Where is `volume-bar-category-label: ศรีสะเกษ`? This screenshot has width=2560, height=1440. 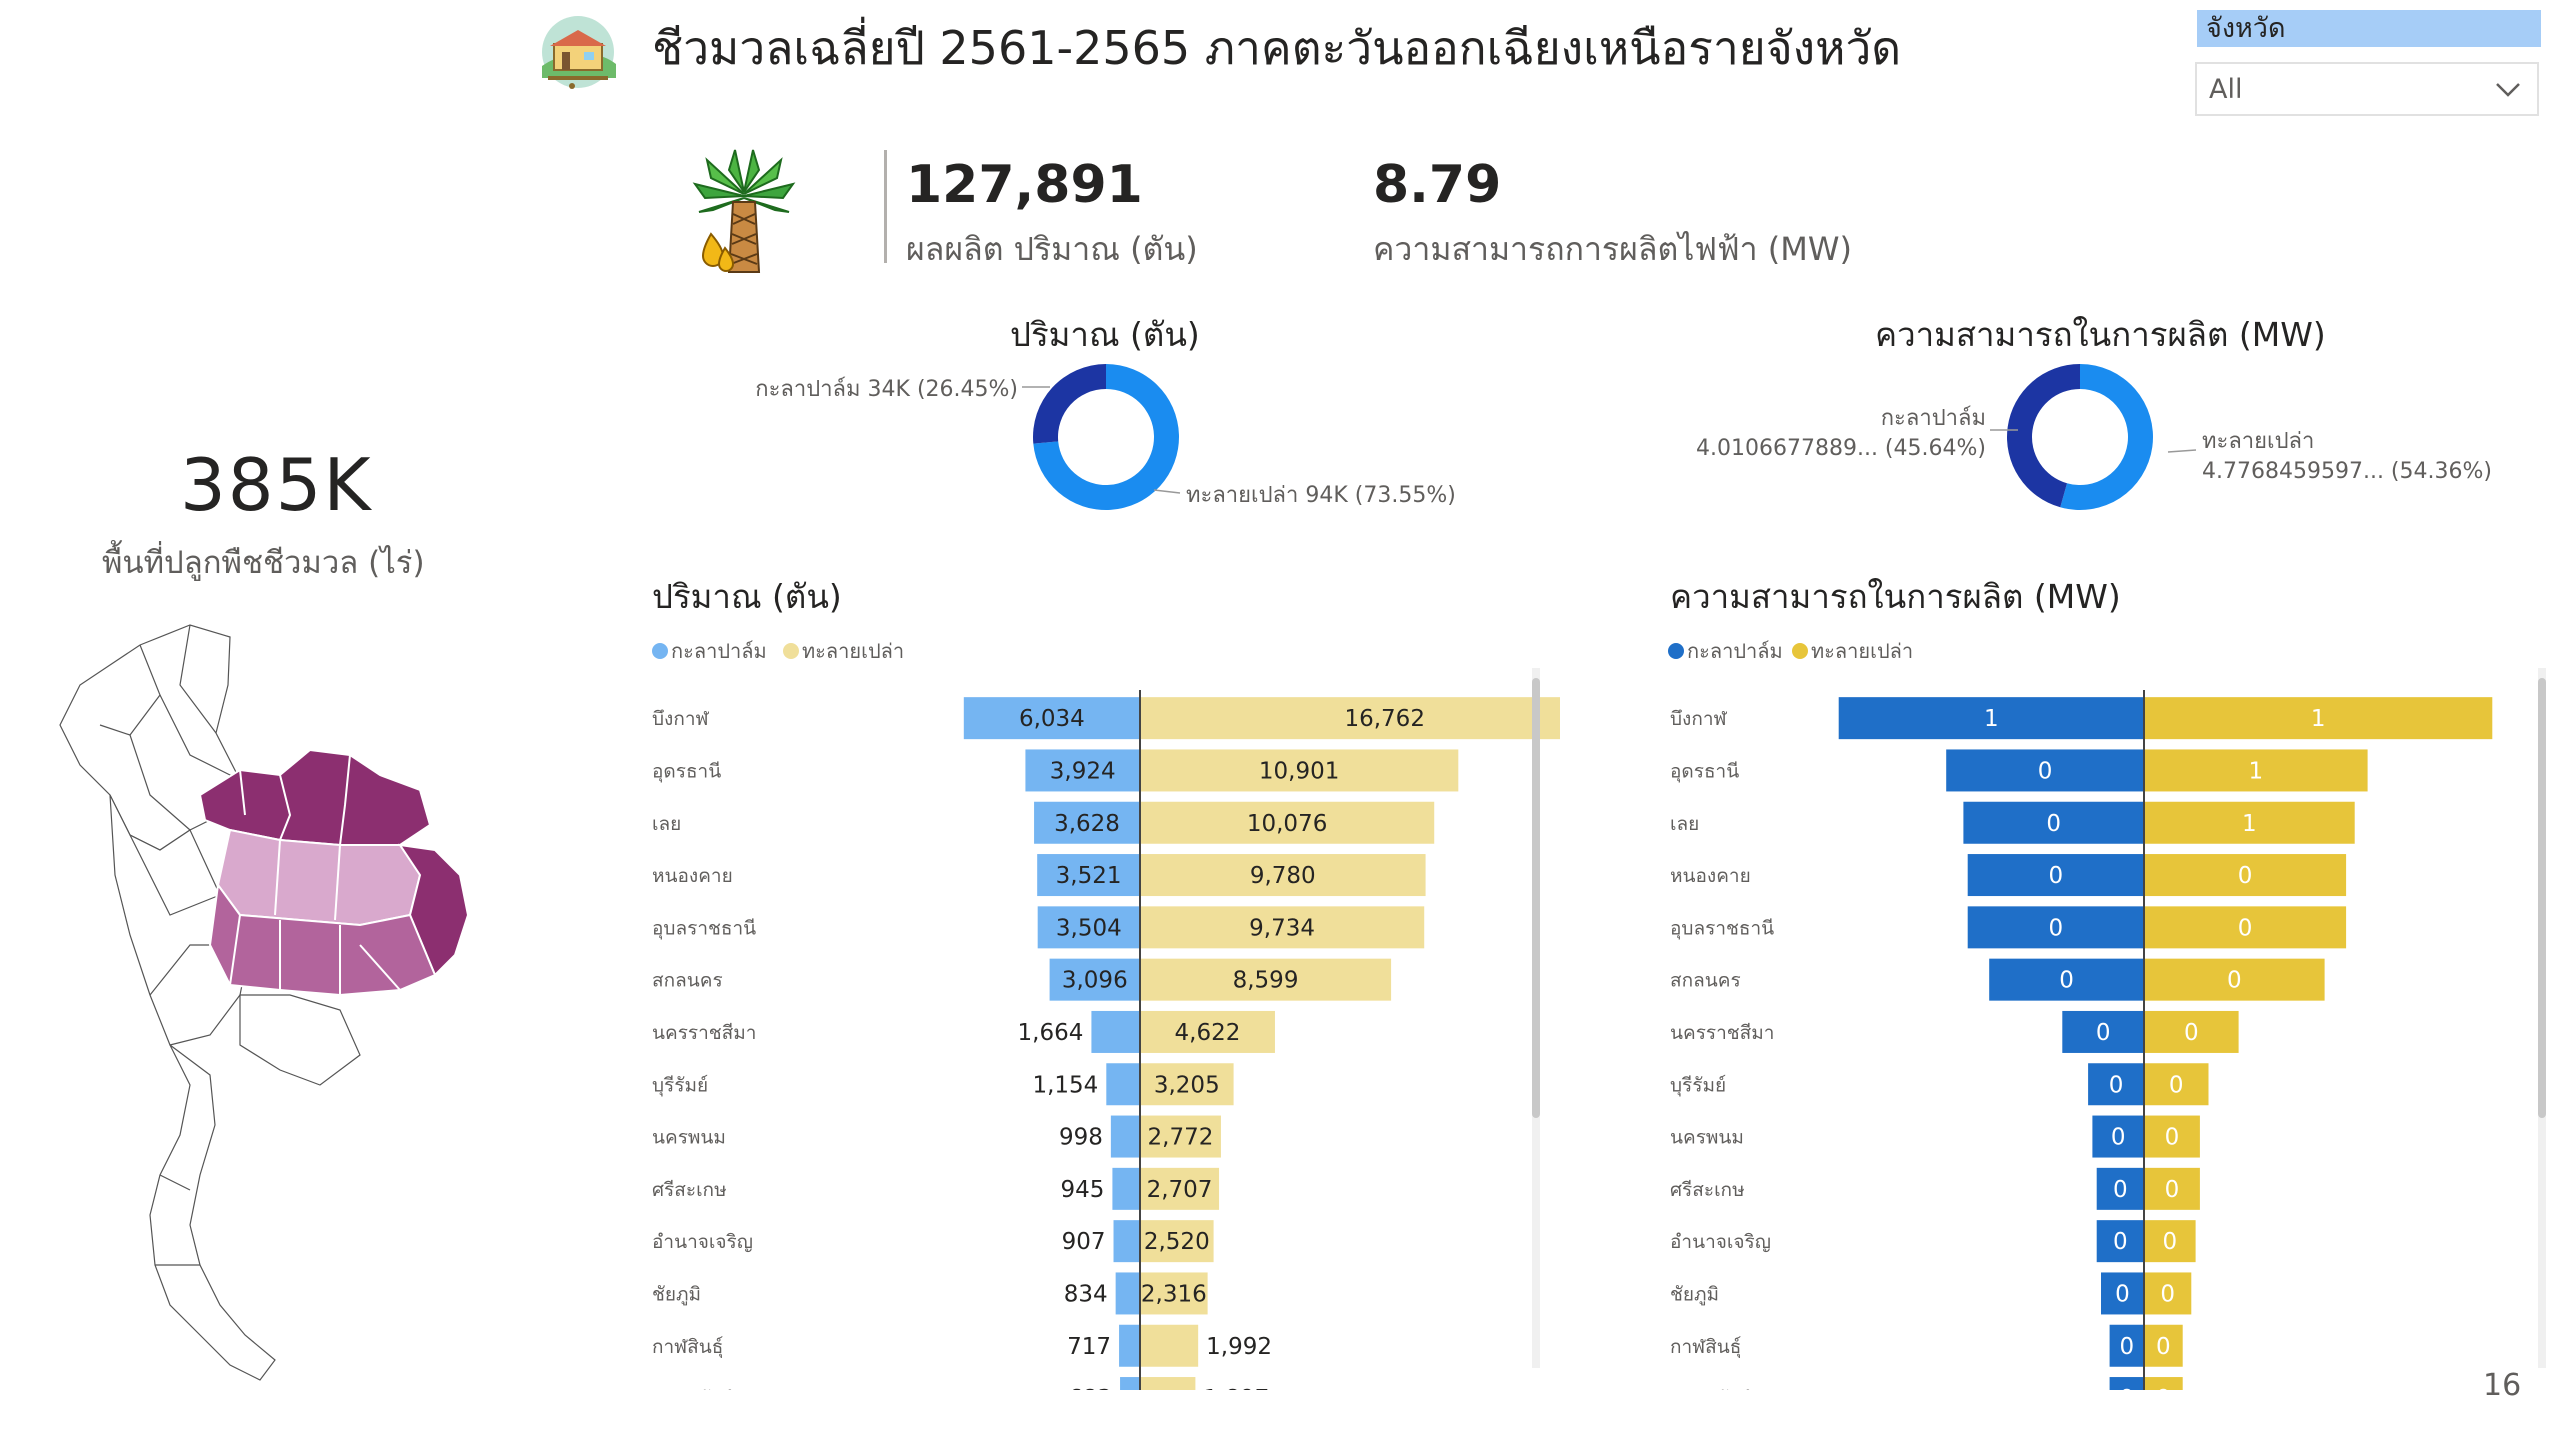
volume-bar-category-label: ศรีสะเกษ is located at coordinates (689, 1190).